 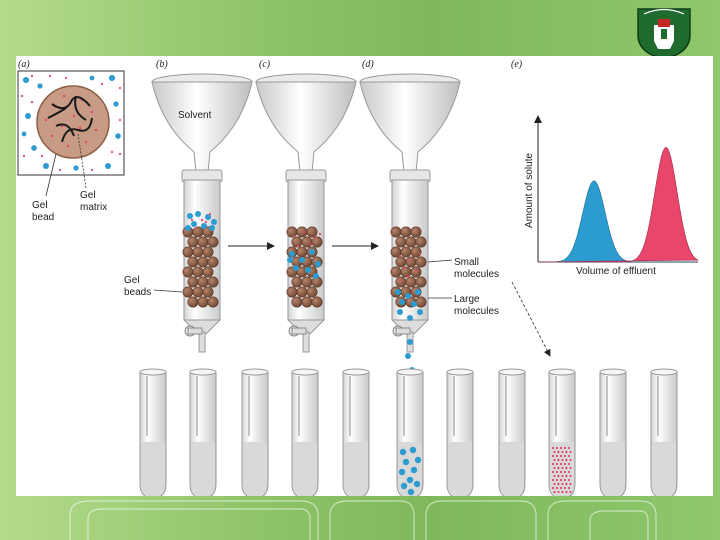 I want to click on gel-bead-pointer, so click(x=51, y=175).